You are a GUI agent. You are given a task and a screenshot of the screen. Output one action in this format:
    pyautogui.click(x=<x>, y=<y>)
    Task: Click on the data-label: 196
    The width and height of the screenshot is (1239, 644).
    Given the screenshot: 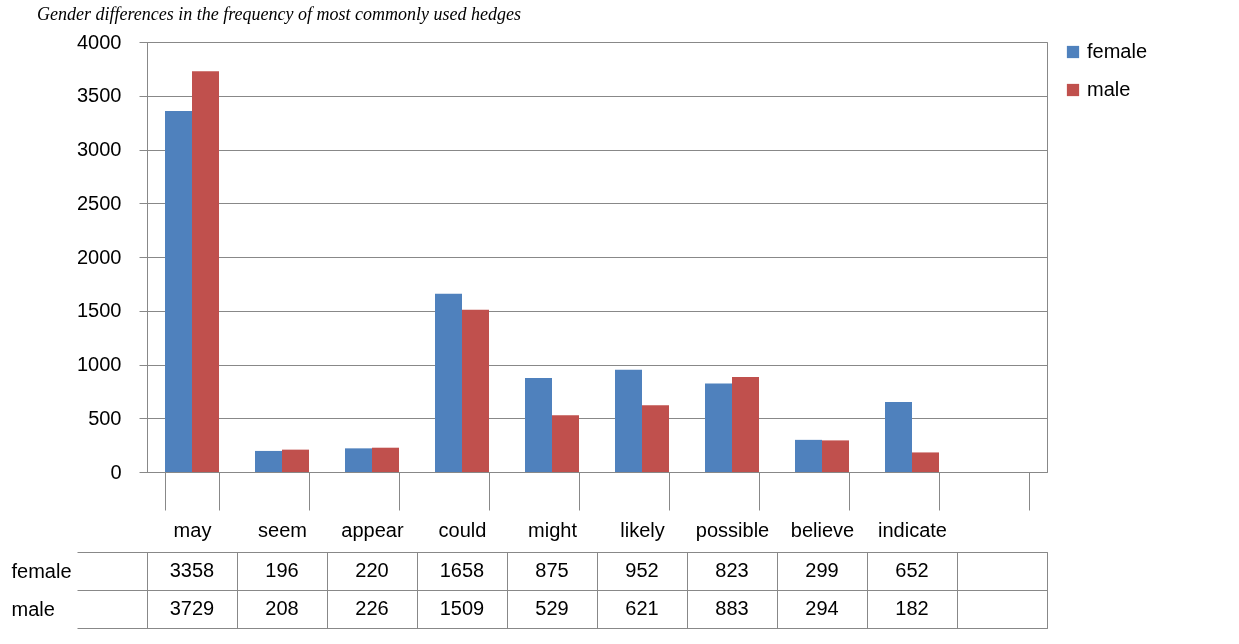 What is the action you would take?
    pyautogui.click(x=282, y=570)
    